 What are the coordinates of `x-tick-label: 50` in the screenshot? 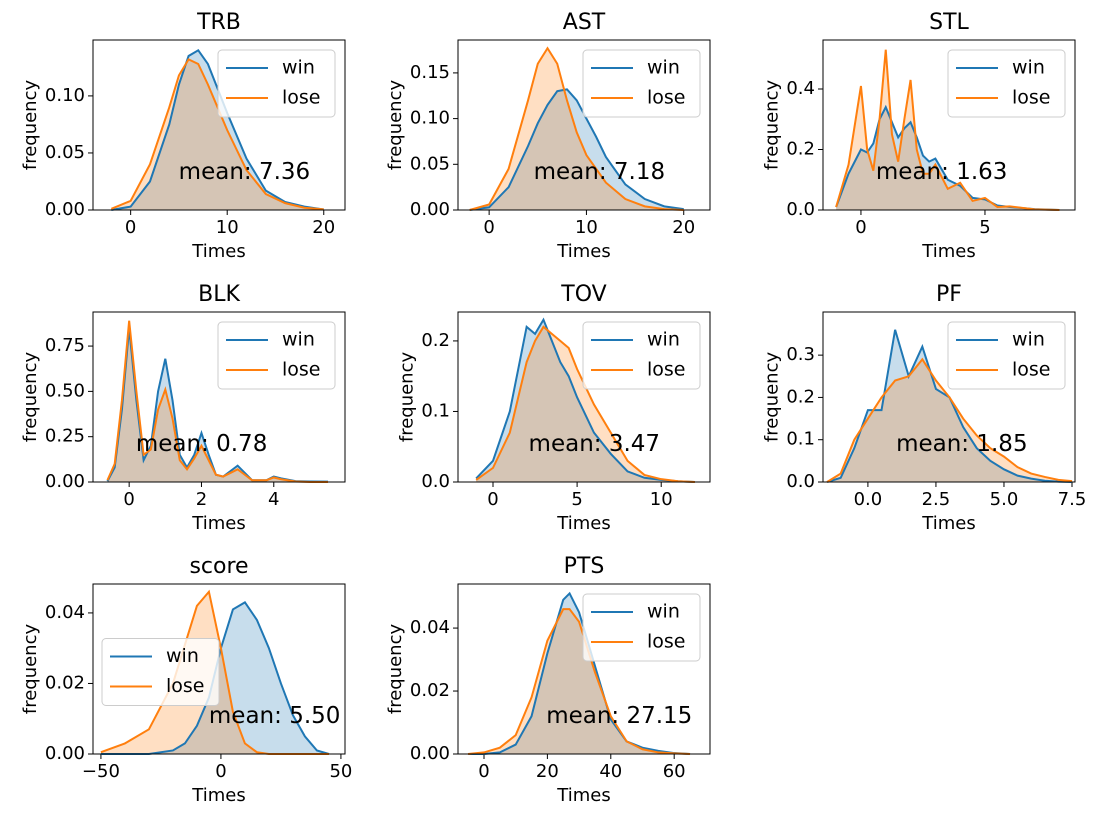 It's located at (340, 771).